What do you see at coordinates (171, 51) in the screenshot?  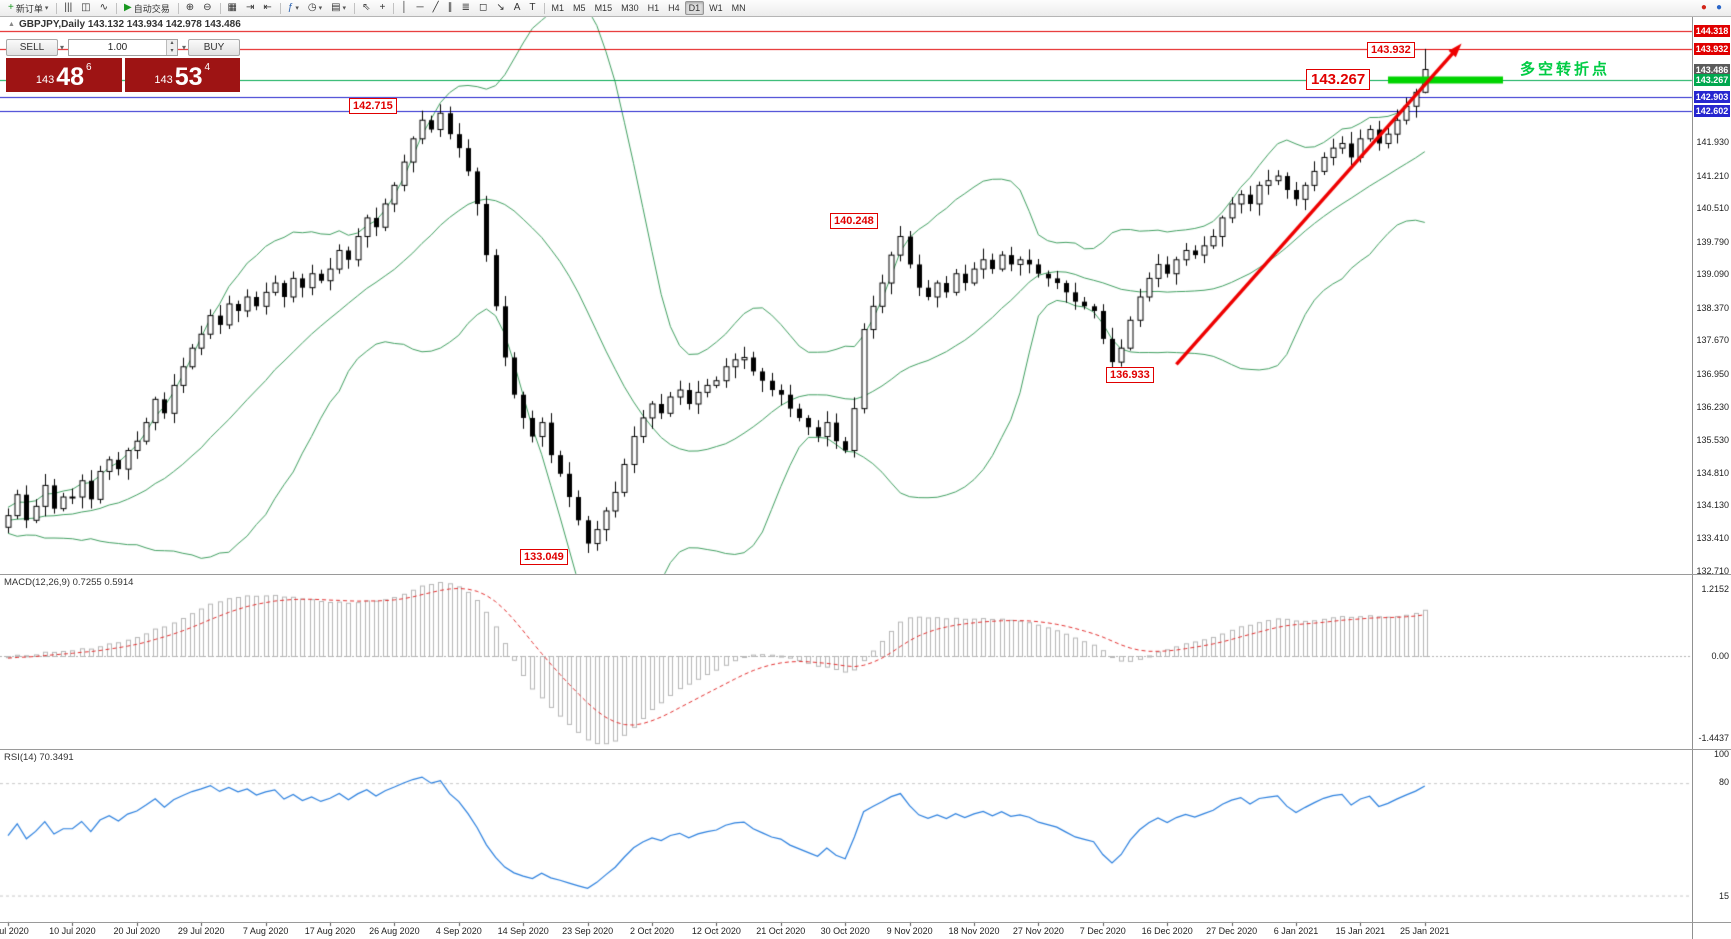 I see `volume-down-button: ▾` at bounding box center [171, 51].